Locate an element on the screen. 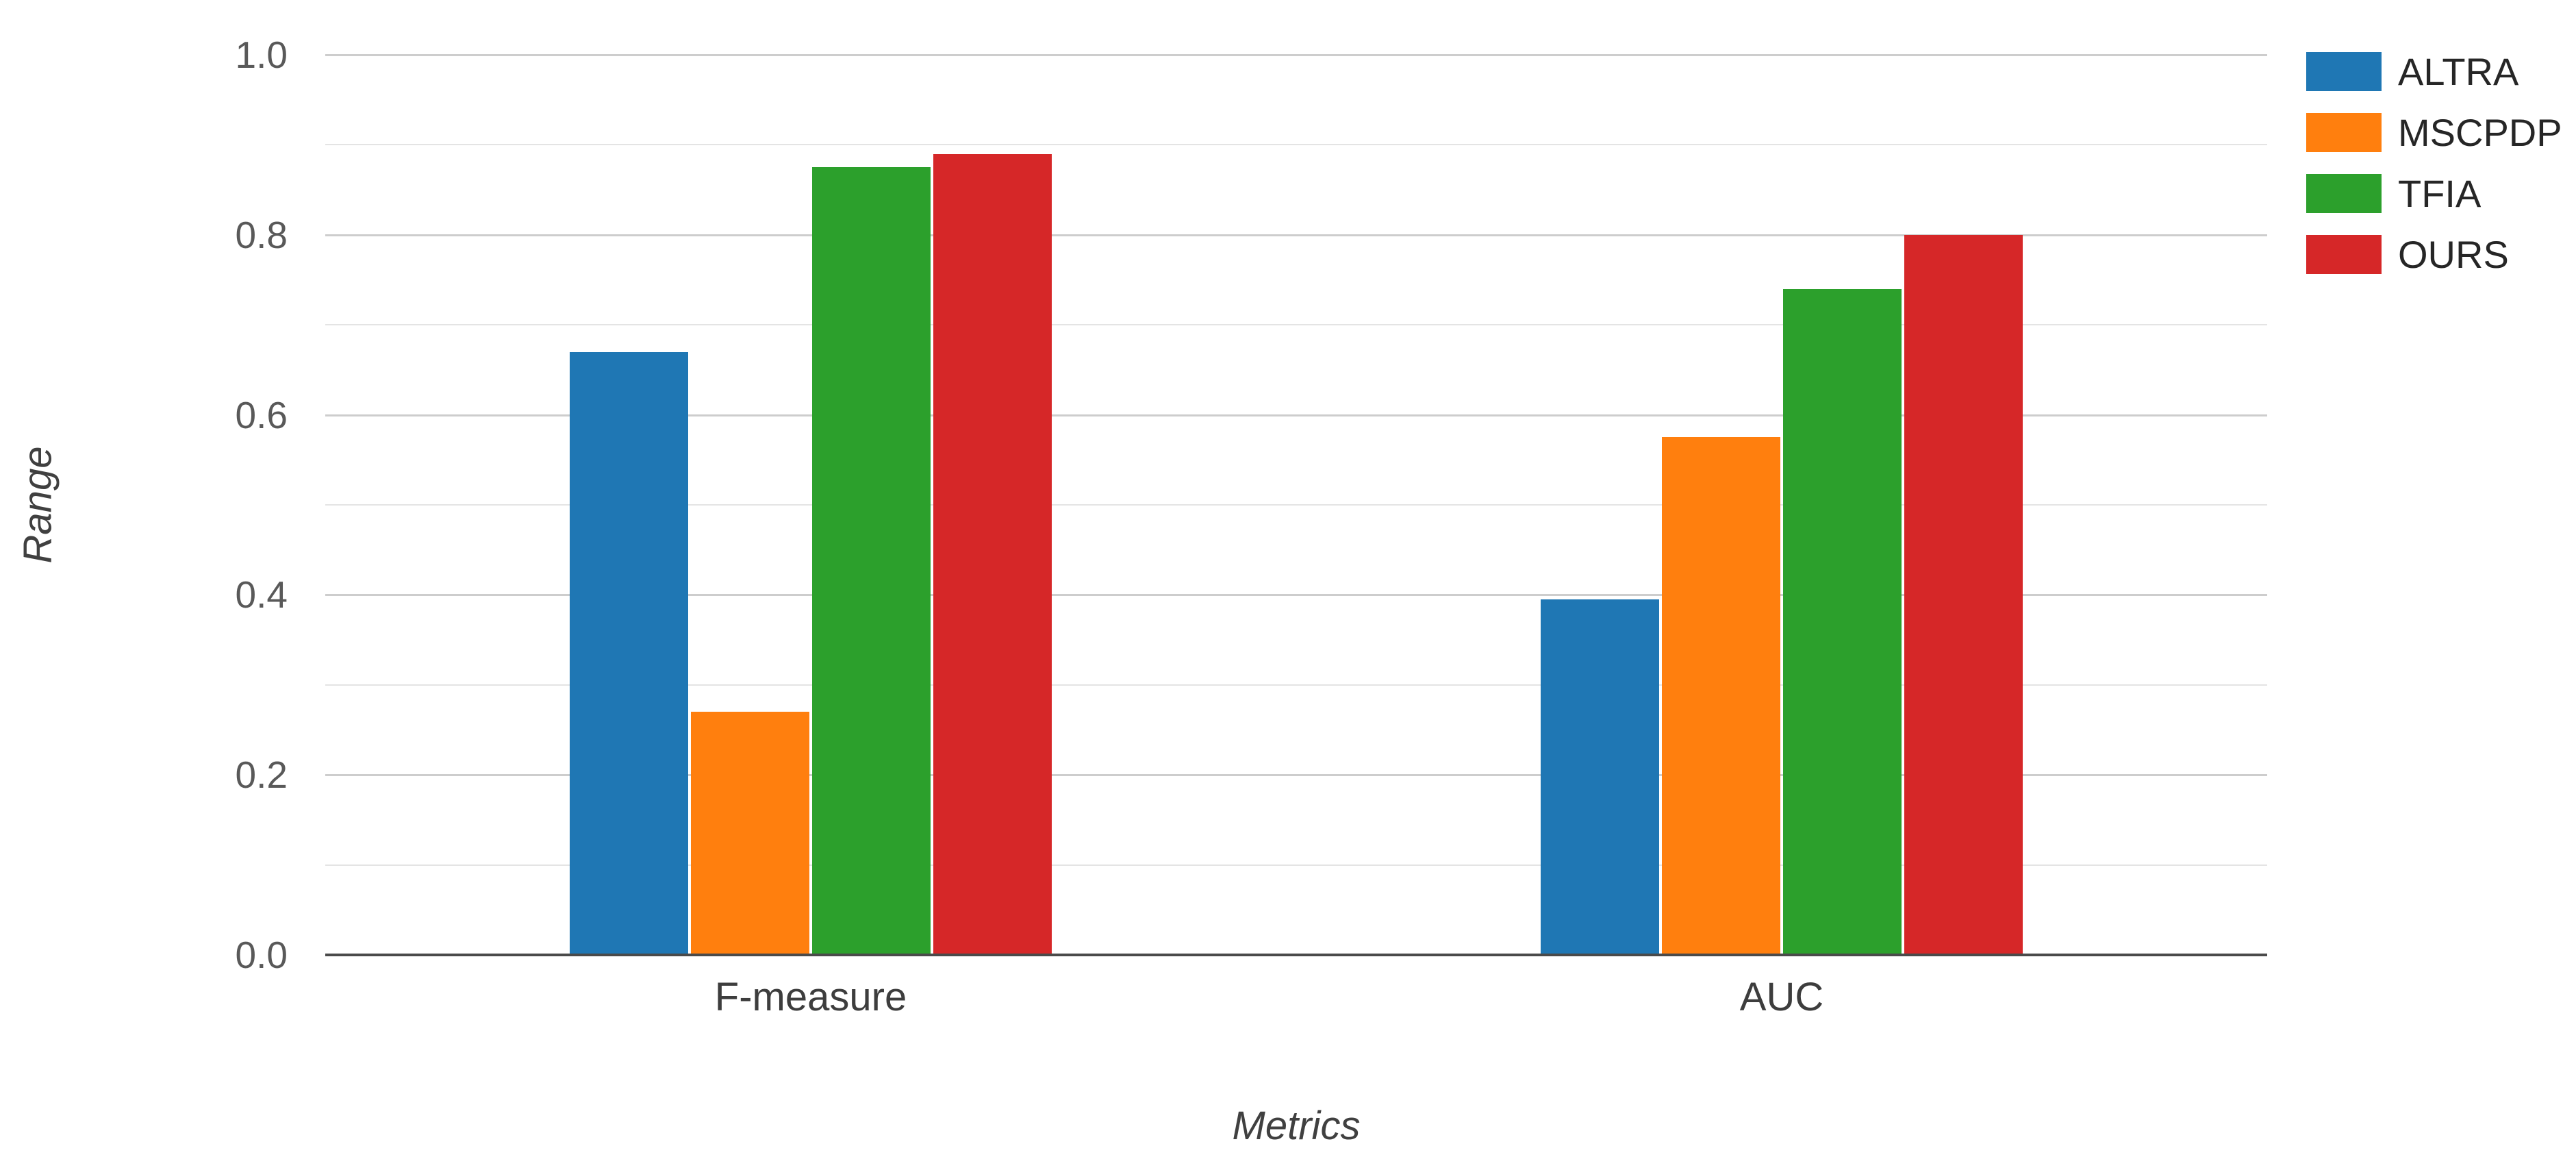 The image size is (2576, 1157). major-gridline-0.2 is located at coordinates (1296, 775).